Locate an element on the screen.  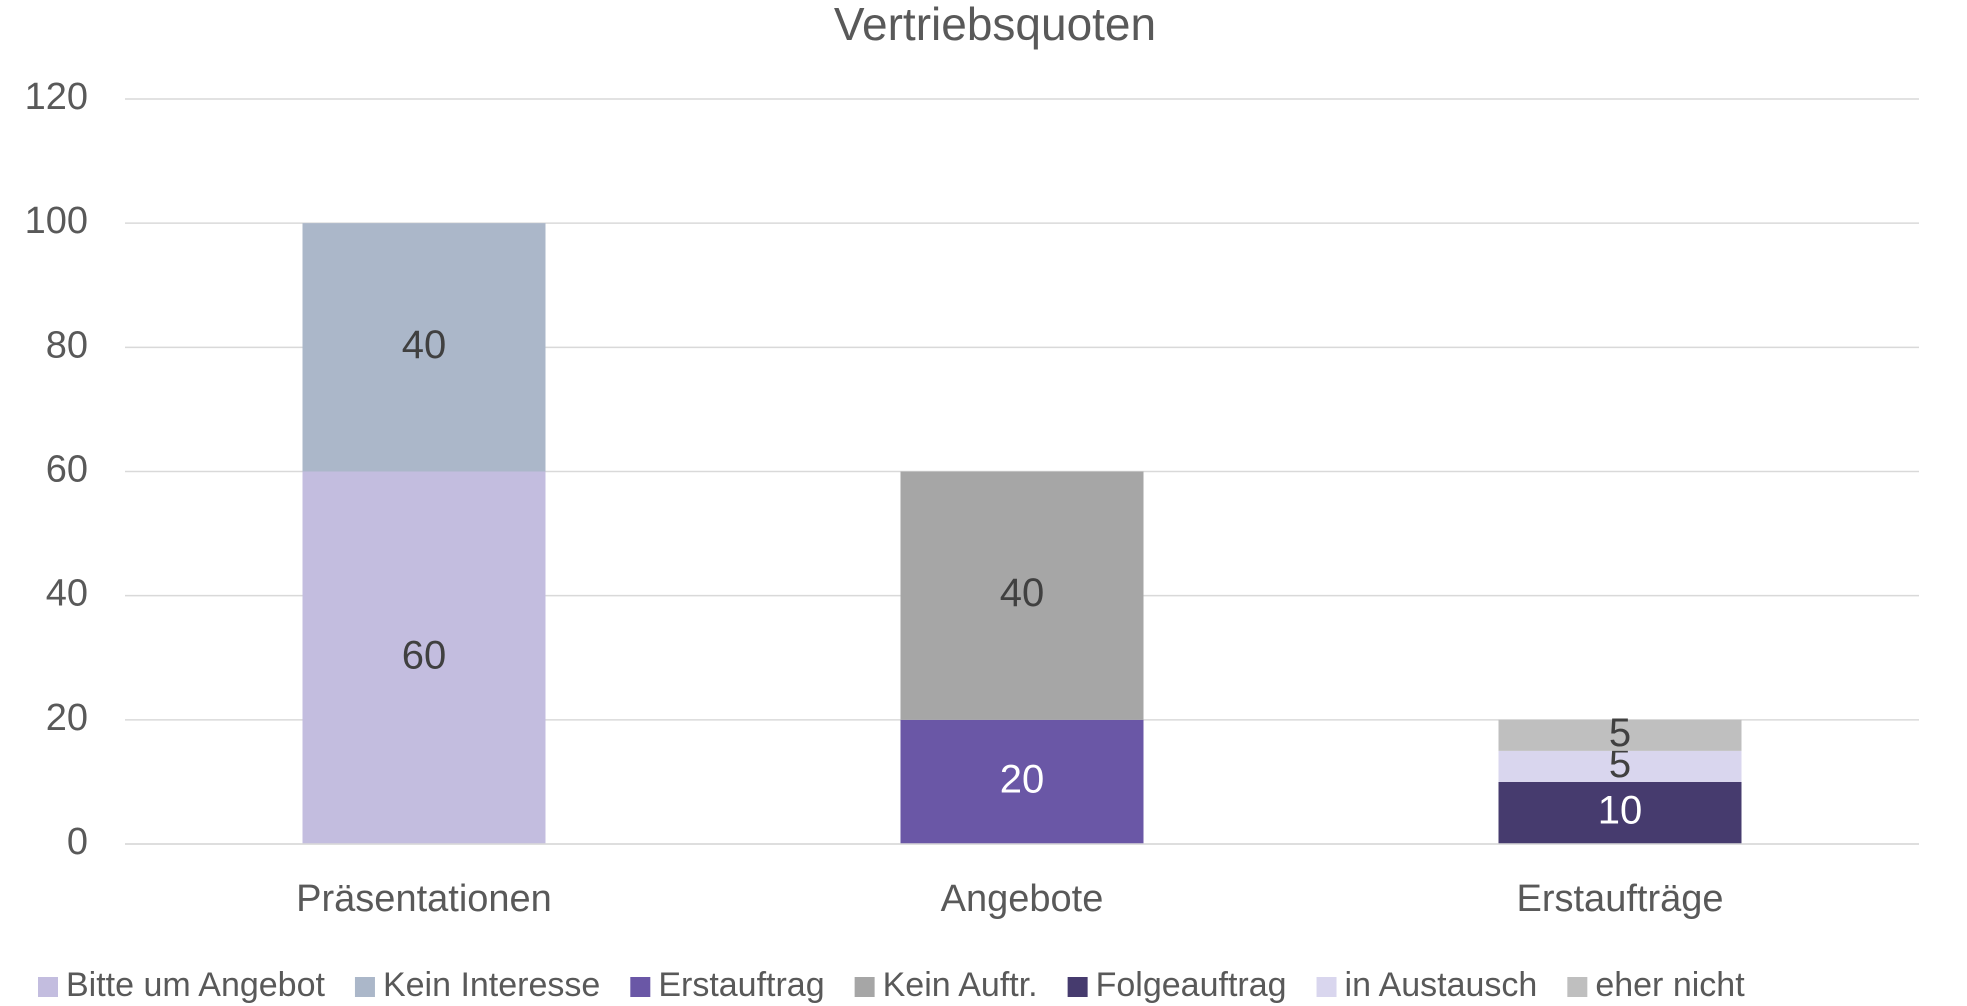
legend-label: Bitte um Angebot is located at coordinates (196, 985).